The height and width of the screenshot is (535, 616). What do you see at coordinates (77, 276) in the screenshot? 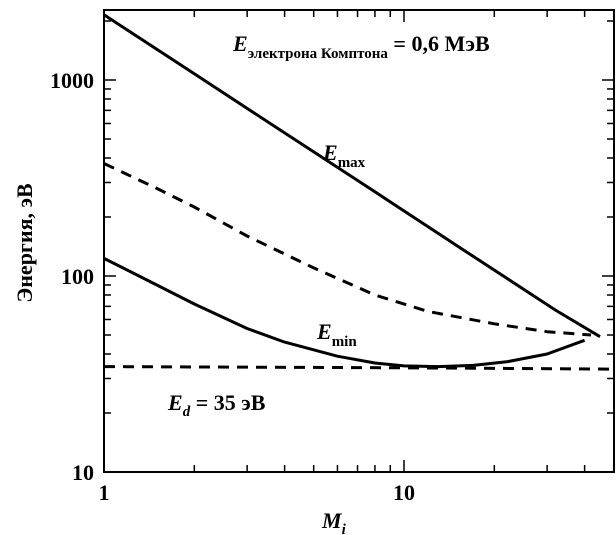
I see `y-tick-label: 100` at bounding box center [77, 276].